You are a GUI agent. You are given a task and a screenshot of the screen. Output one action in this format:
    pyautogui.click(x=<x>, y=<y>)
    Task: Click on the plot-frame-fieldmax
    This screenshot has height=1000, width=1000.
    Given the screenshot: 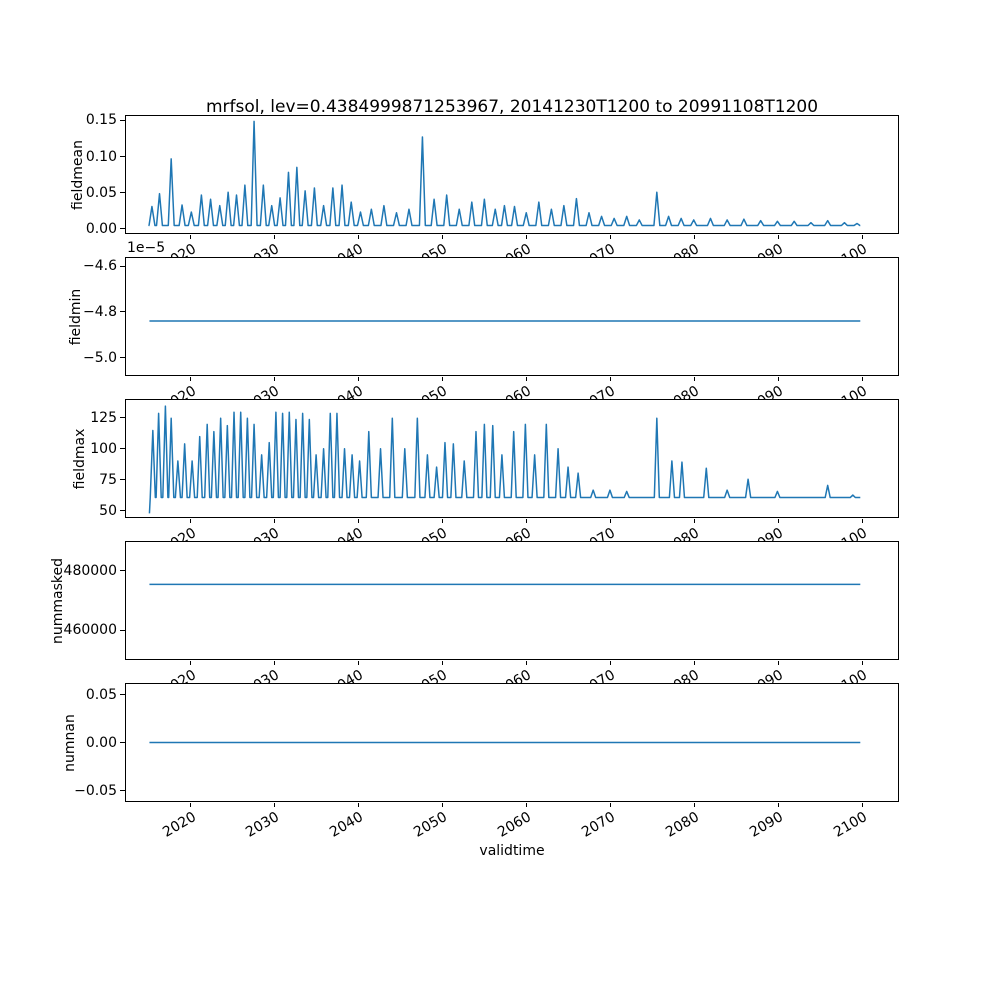 What is the action you would take?
    pyautogui.click(x=512, y=458)
    